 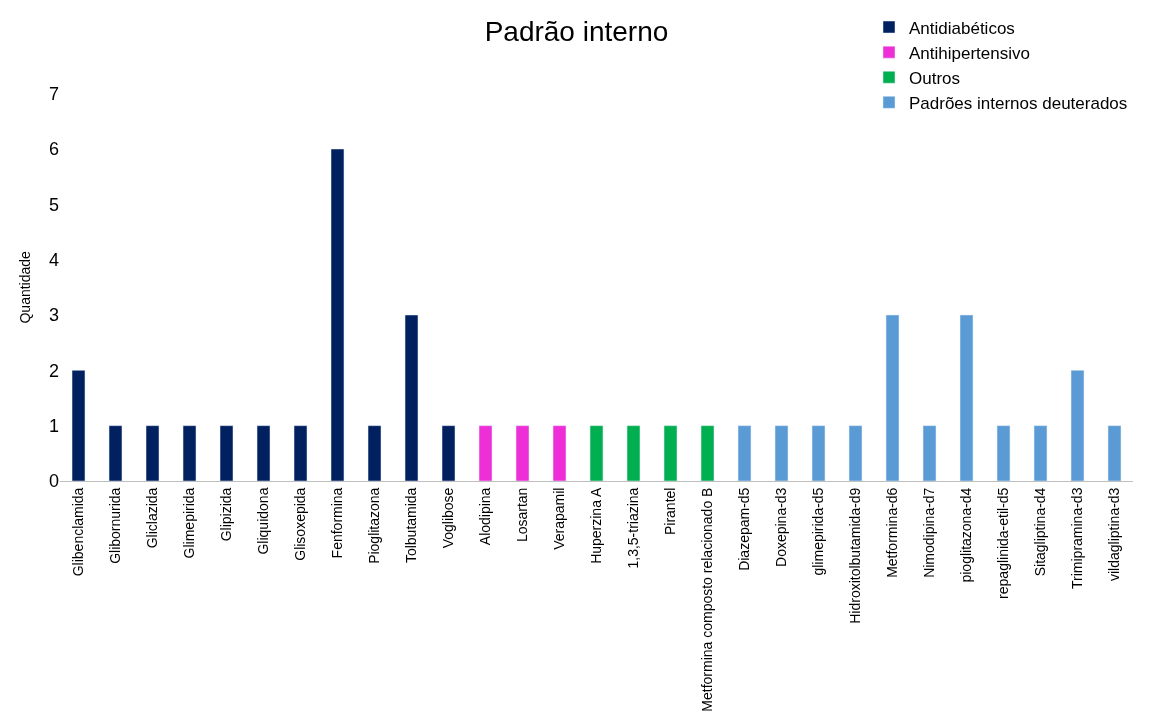 What do you see at coordinates (374, 525) in the screenshot?
I see `x-tick-label: Pioglitazona` at bounding box center [374, 525].